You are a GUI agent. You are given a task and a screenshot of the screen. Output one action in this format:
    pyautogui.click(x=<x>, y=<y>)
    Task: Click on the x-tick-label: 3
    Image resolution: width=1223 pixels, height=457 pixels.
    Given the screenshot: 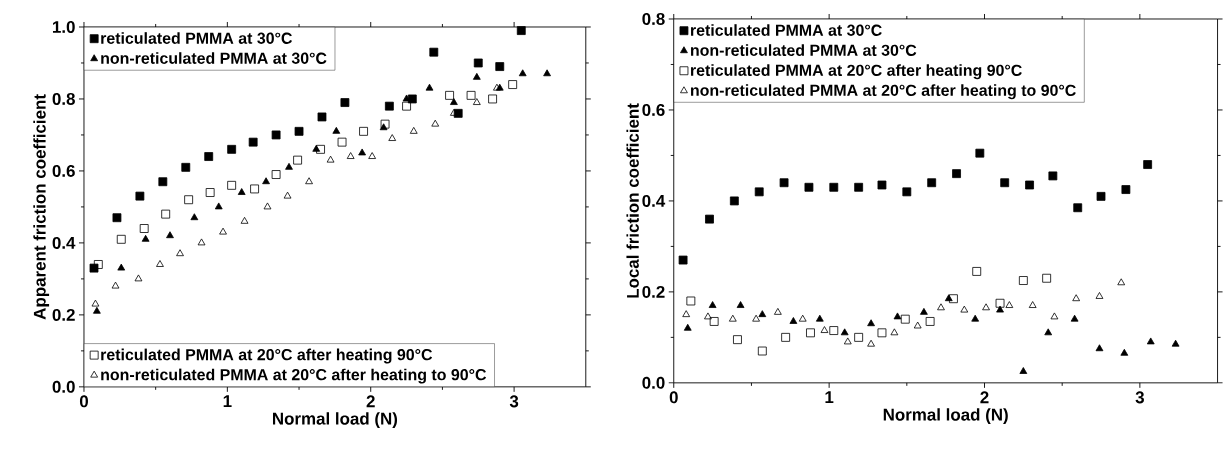 What is the action you would take?
    pyautogui.click(x=514, y=401)
    